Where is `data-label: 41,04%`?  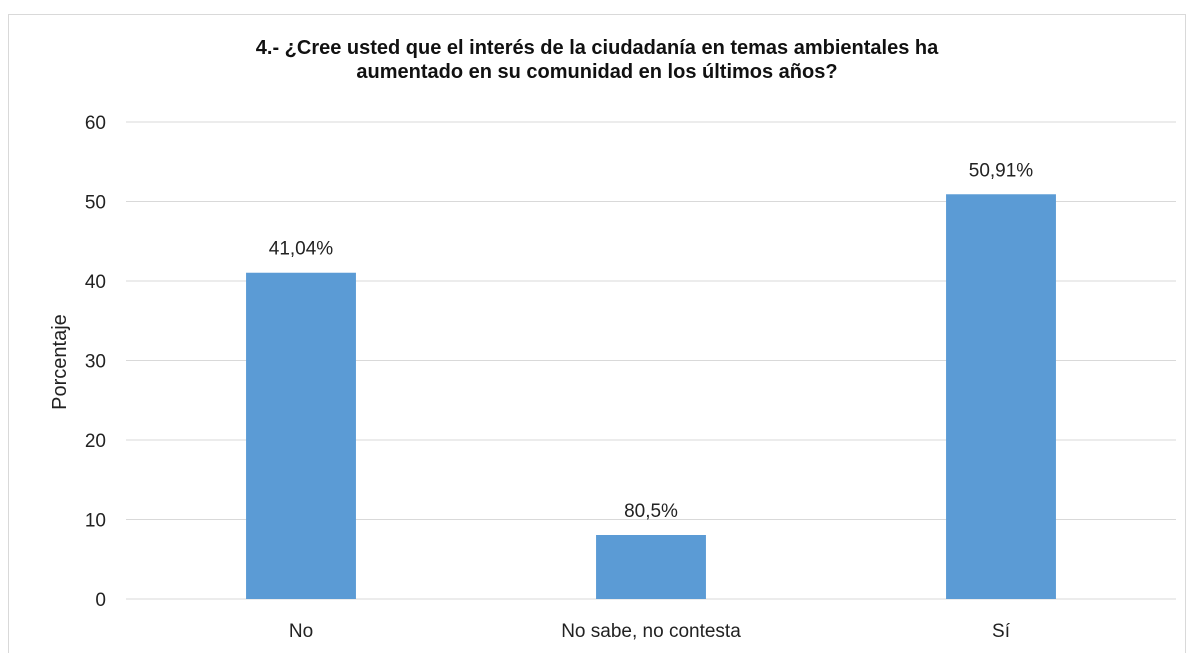
data-label: 41,04% is located at coordinates (301, 249).